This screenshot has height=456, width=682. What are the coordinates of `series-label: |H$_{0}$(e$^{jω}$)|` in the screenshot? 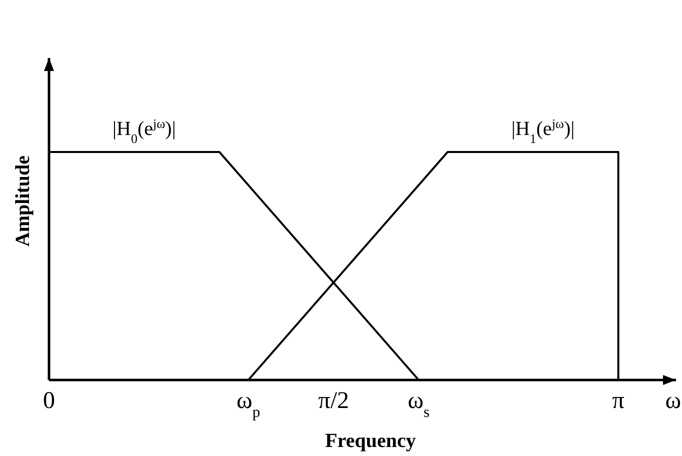 It's located at (144, 130).